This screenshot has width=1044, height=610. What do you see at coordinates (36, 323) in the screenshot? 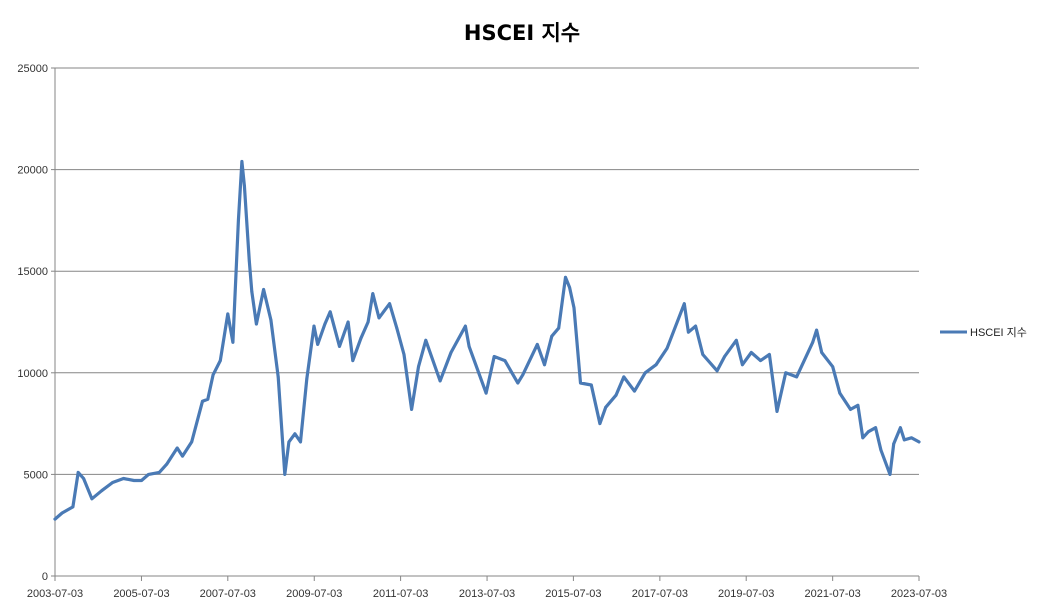
I see `y-axis-ticks: 0 5000 10000 15000 20000 25000` at bounding box center [36, 323].